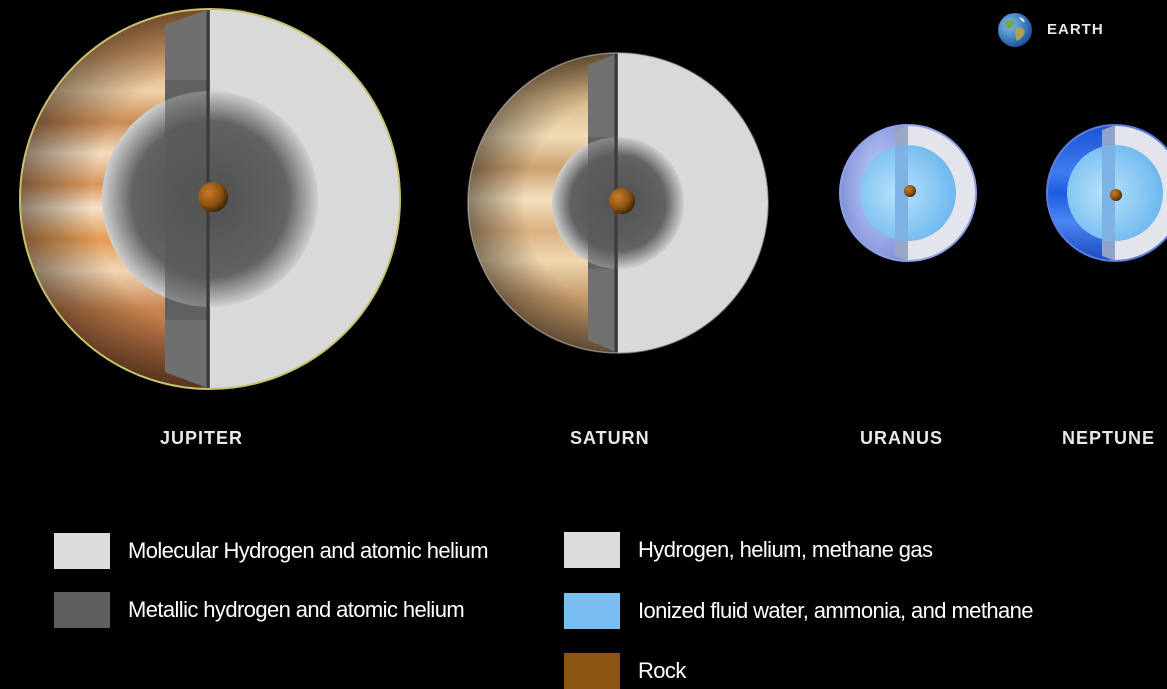 The height and width of the screenshot is (689, 1167). I want to click on neptune-rock-core, so click(1116, 195).